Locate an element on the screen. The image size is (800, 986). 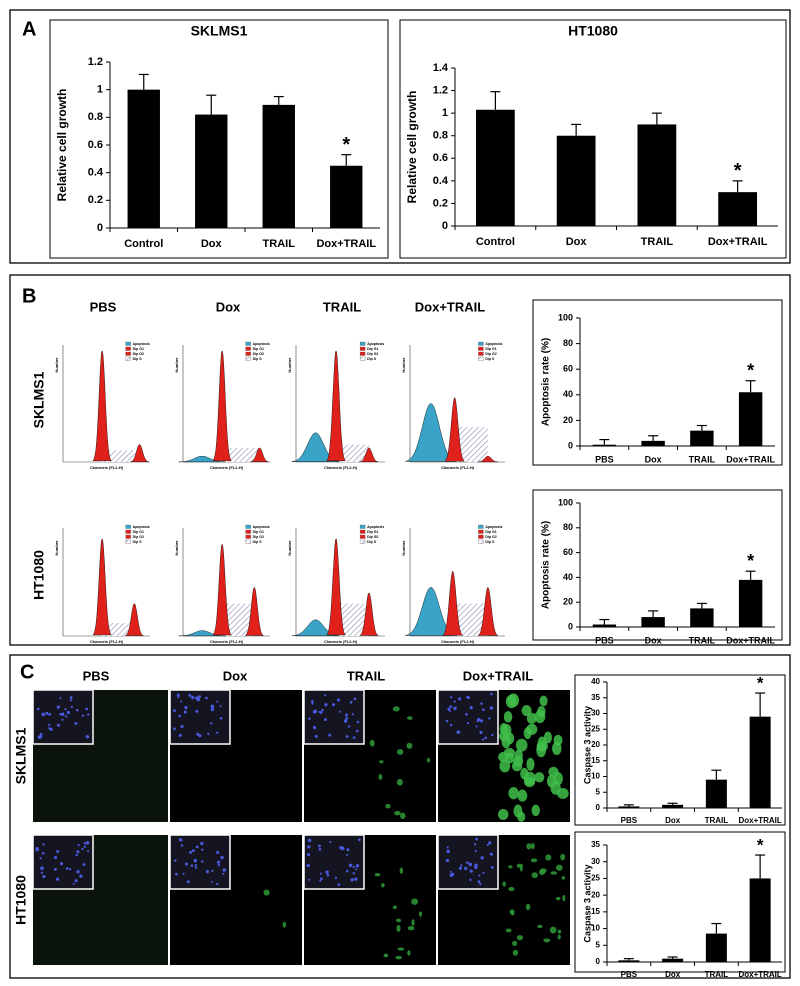
flow-legend-label: Dip G2 is located at coordinates (490, 354).